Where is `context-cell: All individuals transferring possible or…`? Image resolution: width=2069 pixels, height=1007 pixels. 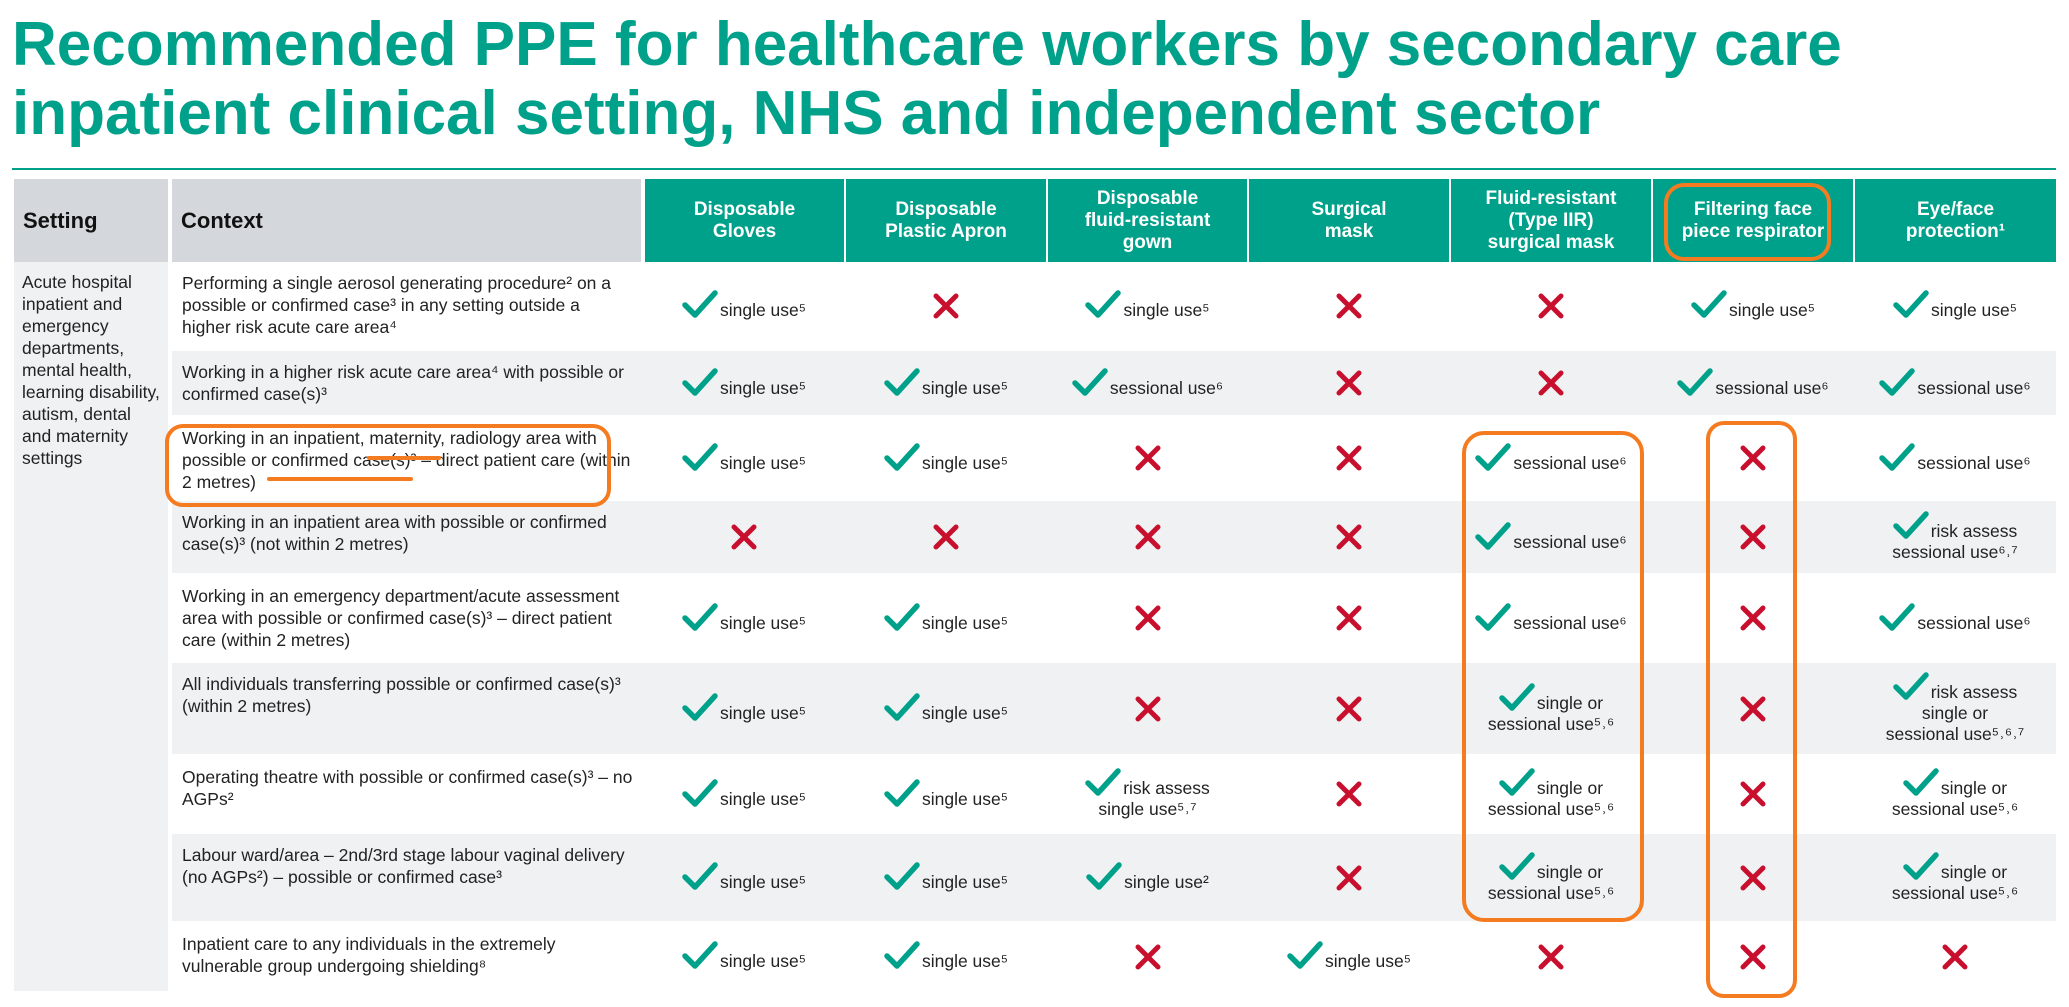 context-cell: All individuals transferring possible or… is located at coordinates (406, 709).